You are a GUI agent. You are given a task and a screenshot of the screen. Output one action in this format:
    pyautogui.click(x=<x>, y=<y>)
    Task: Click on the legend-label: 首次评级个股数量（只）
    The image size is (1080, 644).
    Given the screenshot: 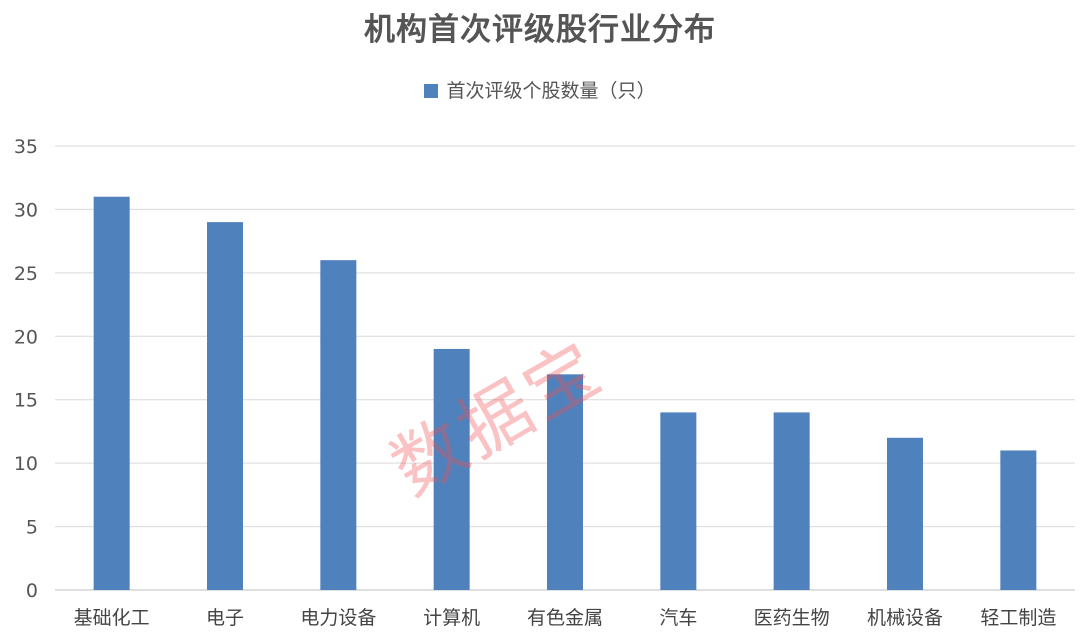 What is the action you would take?
    pyautogui.click(x=551, y=91)
    